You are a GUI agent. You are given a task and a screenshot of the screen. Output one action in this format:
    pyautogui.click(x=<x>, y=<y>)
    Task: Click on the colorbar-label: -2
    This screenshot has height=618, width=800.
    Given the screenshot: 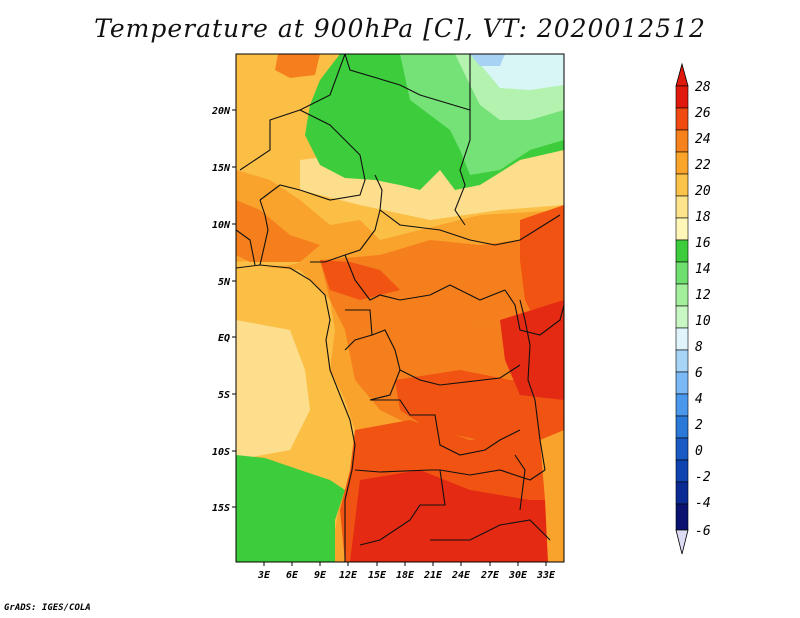 What is the action you would take?
    pyautogui.click(x=703, y=477)
    